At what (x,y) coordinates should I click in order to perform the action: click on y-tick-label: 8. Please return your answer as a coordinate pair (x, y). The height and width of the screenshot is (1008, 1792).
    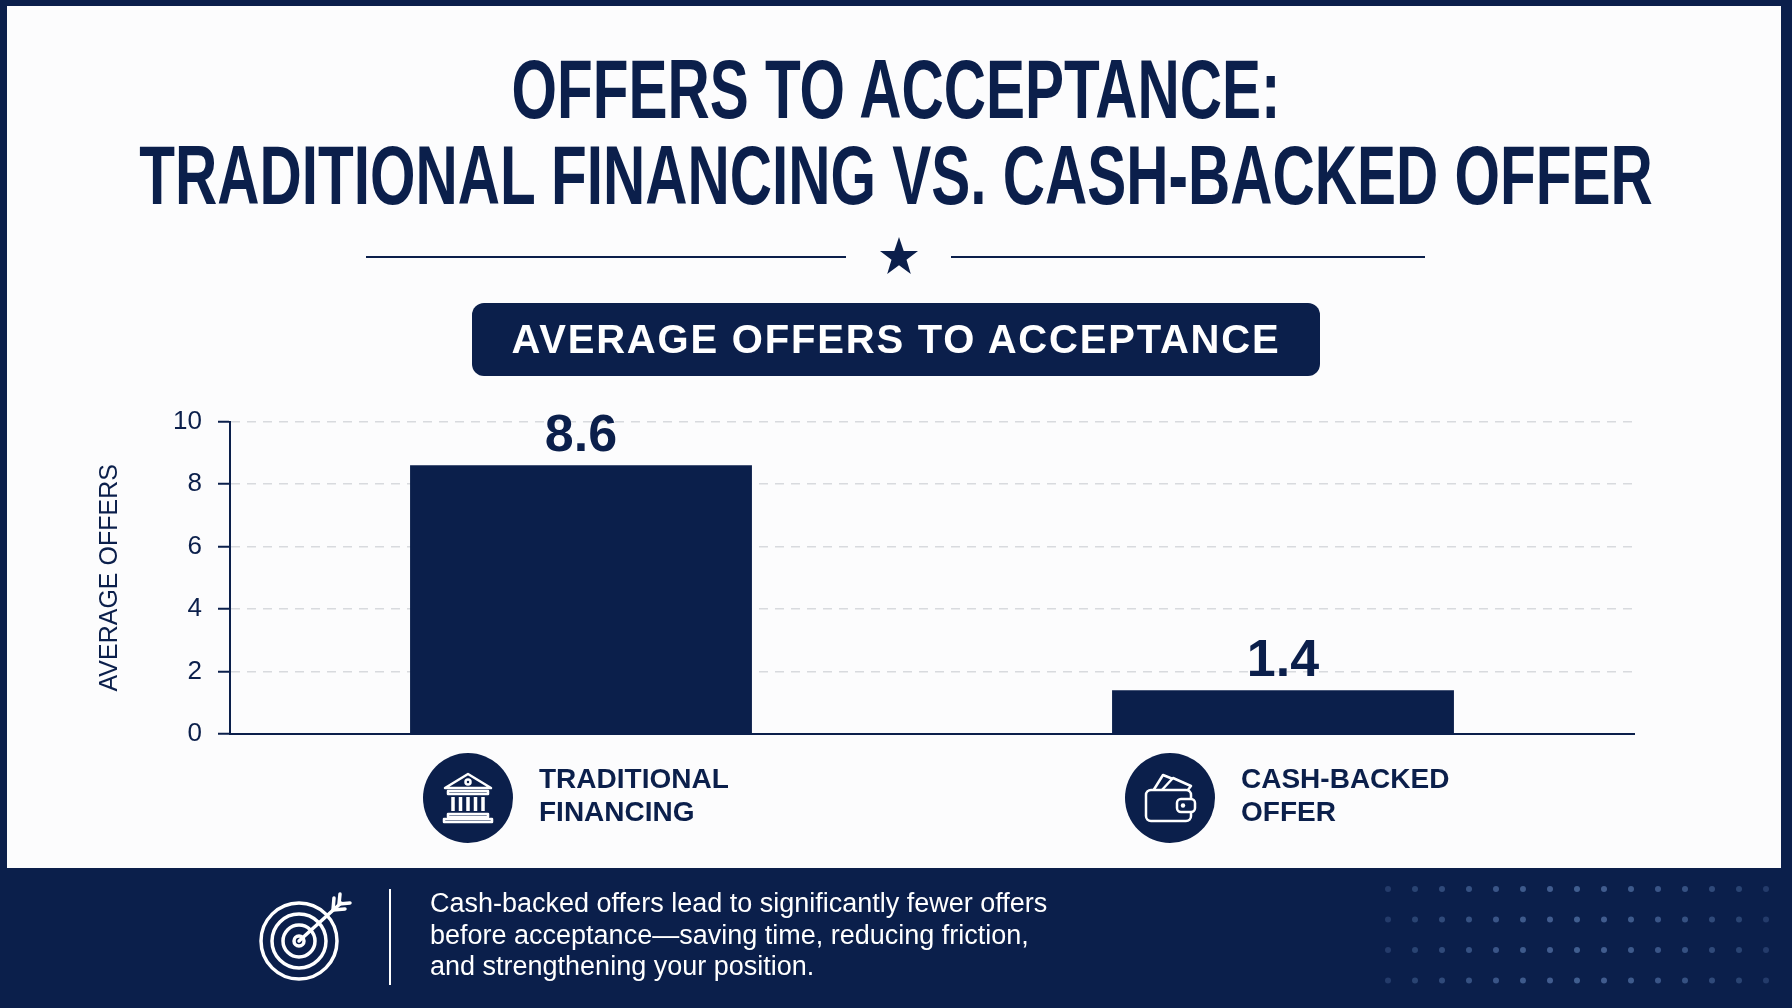
    Looking at the image, I should click on (194, 482).